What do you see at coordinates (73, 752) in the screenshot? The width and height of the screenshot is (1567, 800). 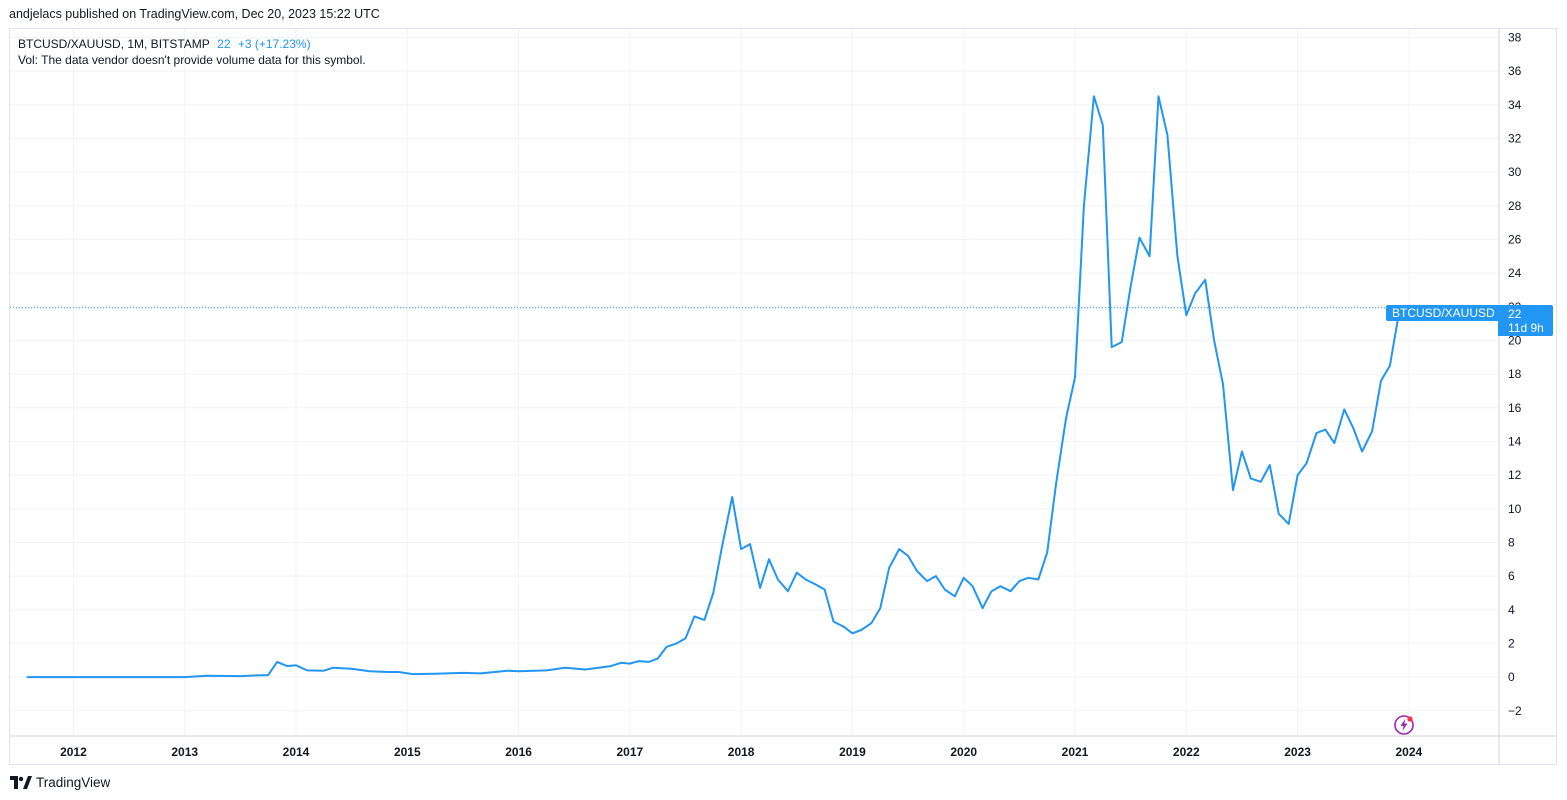 I see `x-tick-label: 2012` at bounding box center [73, 752].